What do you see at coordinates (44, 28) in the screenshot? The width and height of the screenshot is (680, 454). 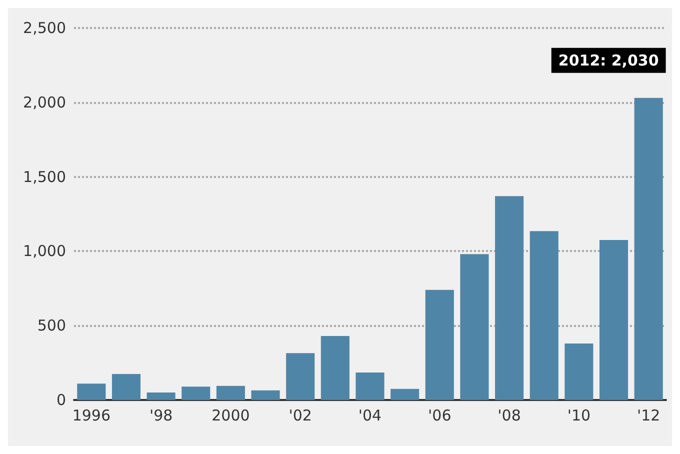 I see `y-tick-label: 2,500` at bounding box center [44, 28].